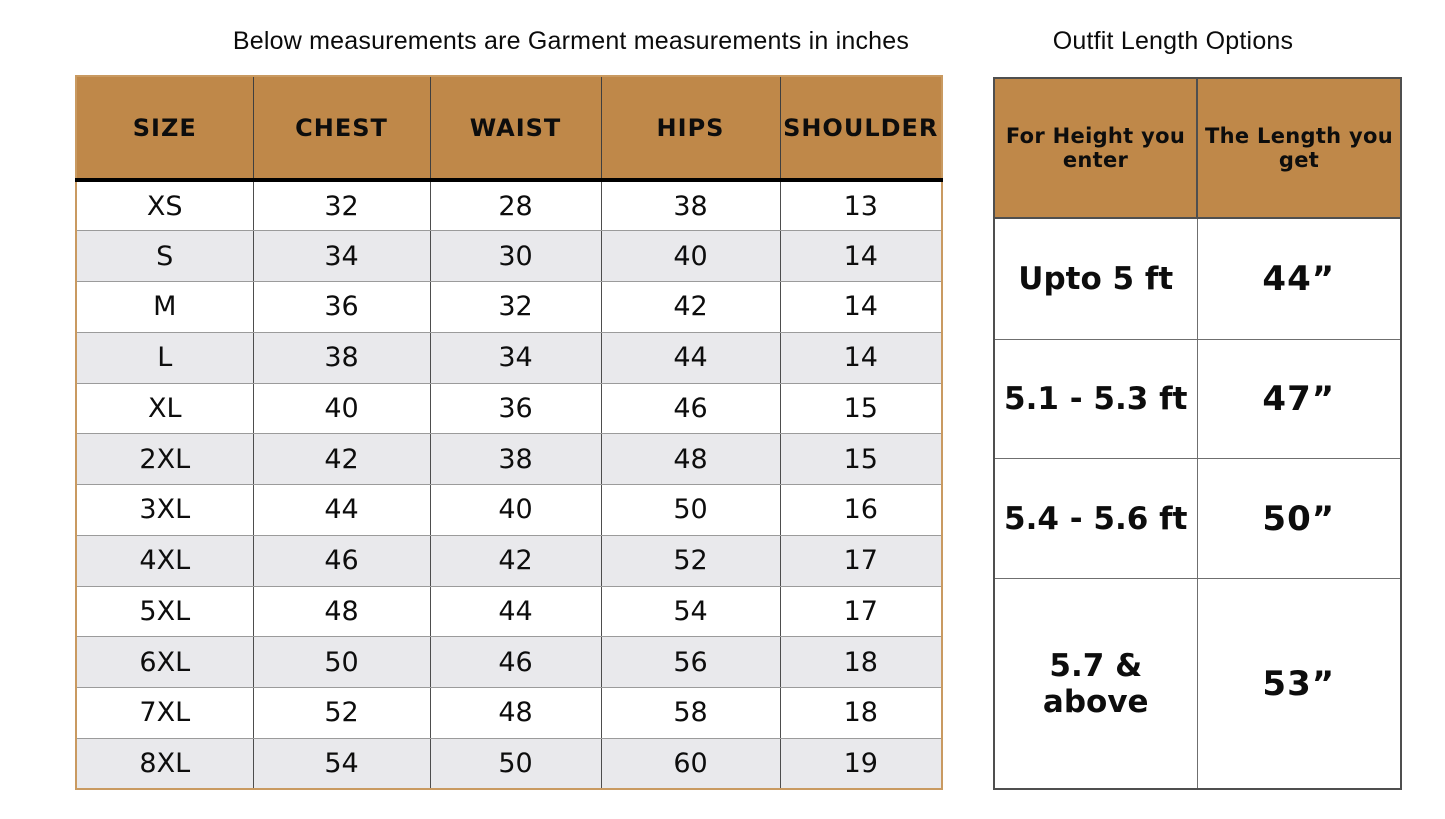 The width and height of the screenshot is (1445, 819). Describe the element at coordinates (341, 611) in the screenshot. I see `chest-cell: 48` at that location.